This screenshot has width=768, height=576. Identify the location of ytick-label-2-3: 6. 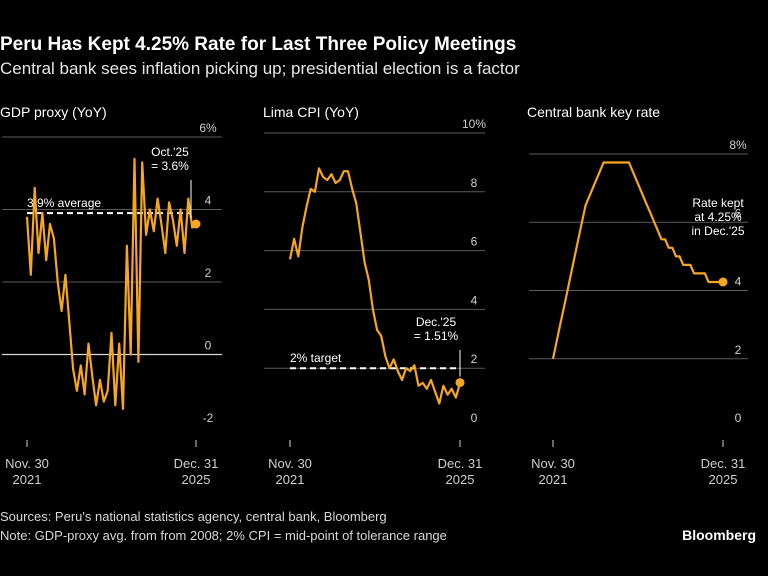
(738, 213).